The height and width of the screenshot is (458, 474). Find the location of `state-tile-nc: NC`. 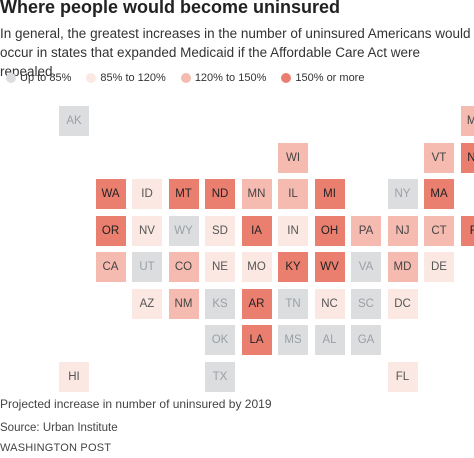

state-tile-nc: NC is located at coordinates (329, 303).